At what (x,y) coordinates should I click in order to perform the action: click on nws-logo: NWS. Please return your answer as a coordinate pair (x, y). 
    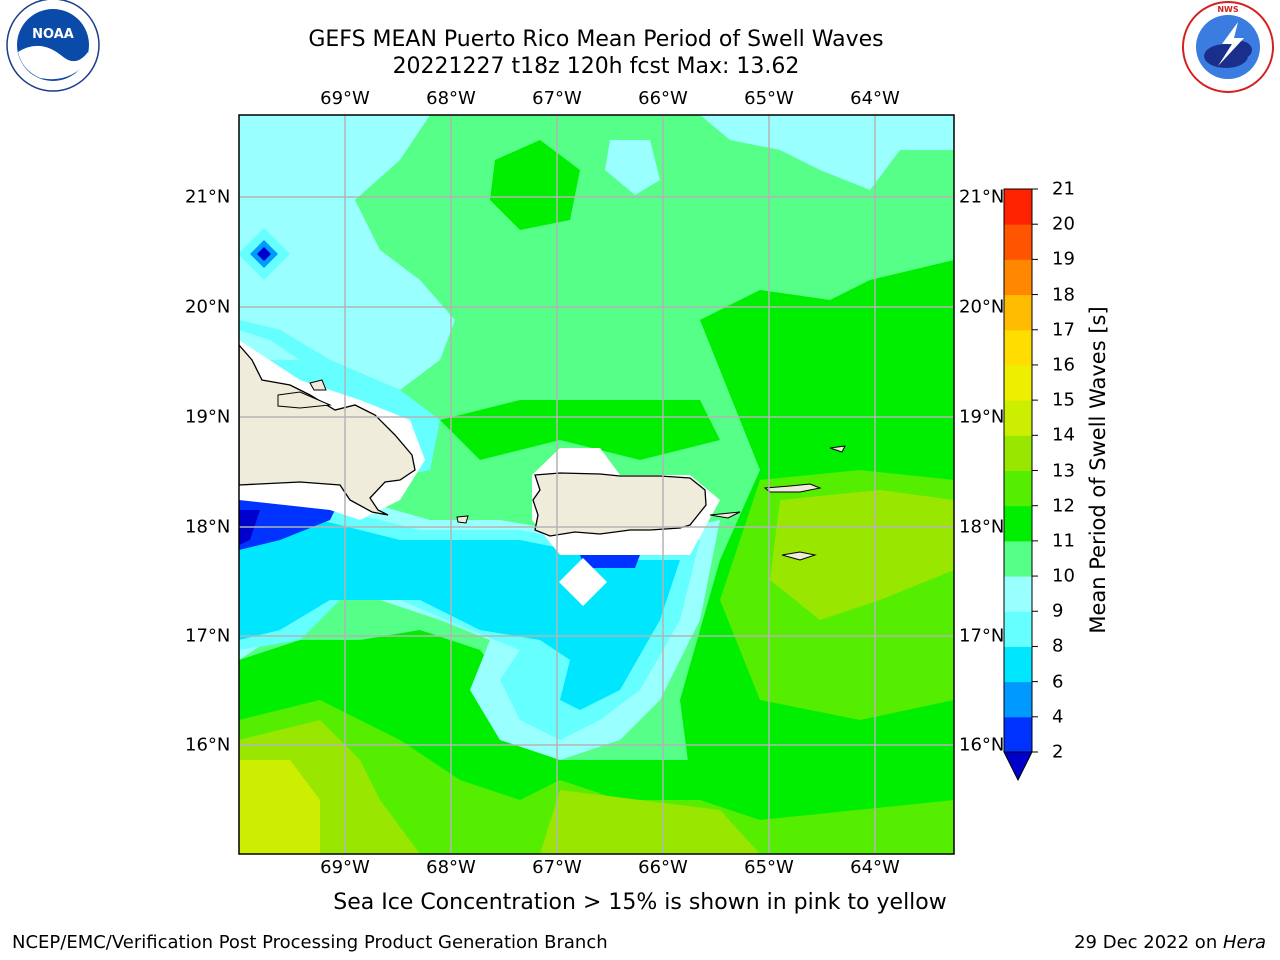
    Looking at the image, I should click on (1228, 47).